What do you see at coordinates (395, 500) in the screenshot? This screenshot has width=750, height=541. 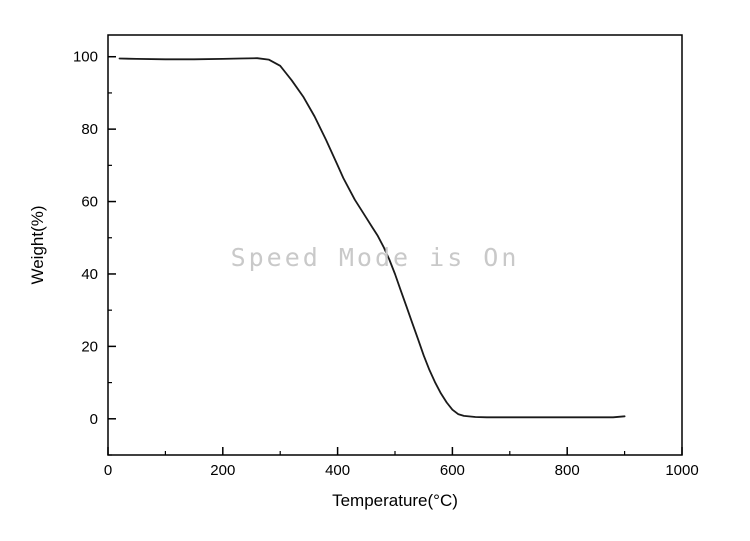 I see `x-axis-label: Temperature(°C)` at bounding box center [395, 500].